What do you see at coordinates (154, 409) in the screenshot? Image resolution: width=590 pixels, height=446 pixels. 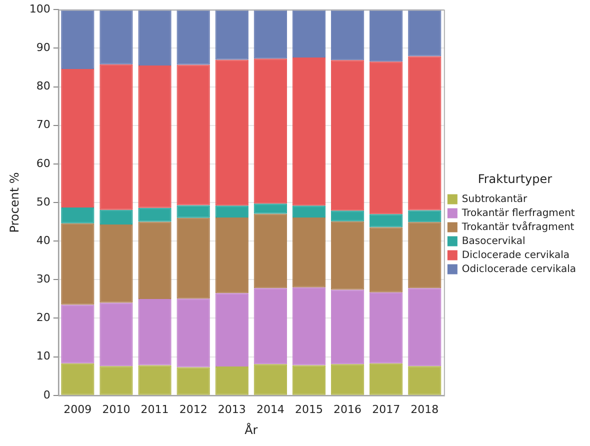 I see `x-tick-label: 2011` at bounding box center [154, 409].